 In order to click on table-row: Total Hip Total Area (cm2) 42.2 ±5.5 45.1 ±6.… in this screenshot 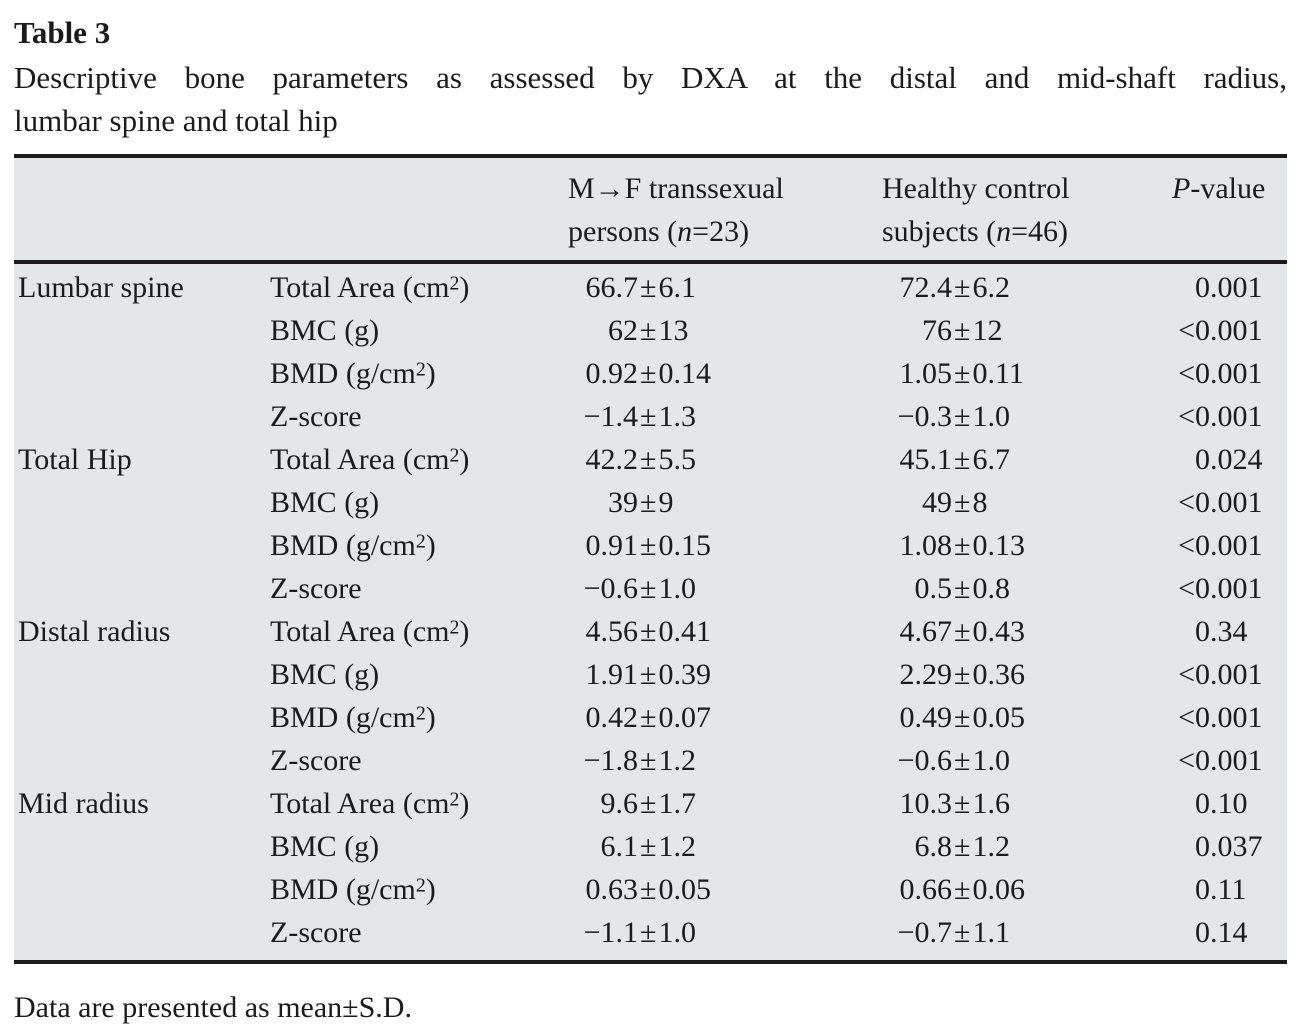, I will do `click(650, 459)`.